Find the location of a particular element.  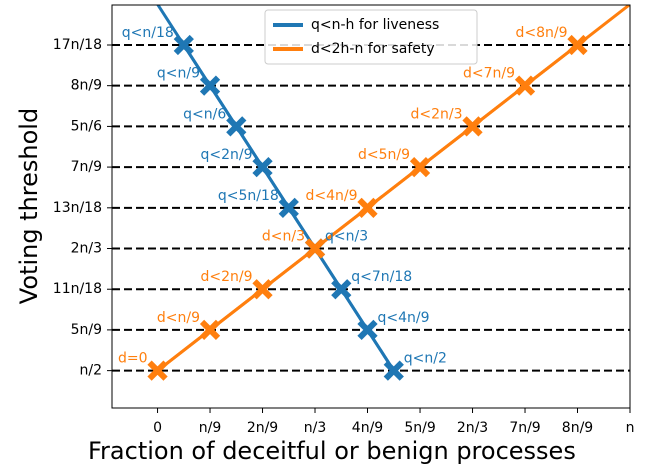

y-tick-label: 2n/3 is located at coordinates (86, 248).